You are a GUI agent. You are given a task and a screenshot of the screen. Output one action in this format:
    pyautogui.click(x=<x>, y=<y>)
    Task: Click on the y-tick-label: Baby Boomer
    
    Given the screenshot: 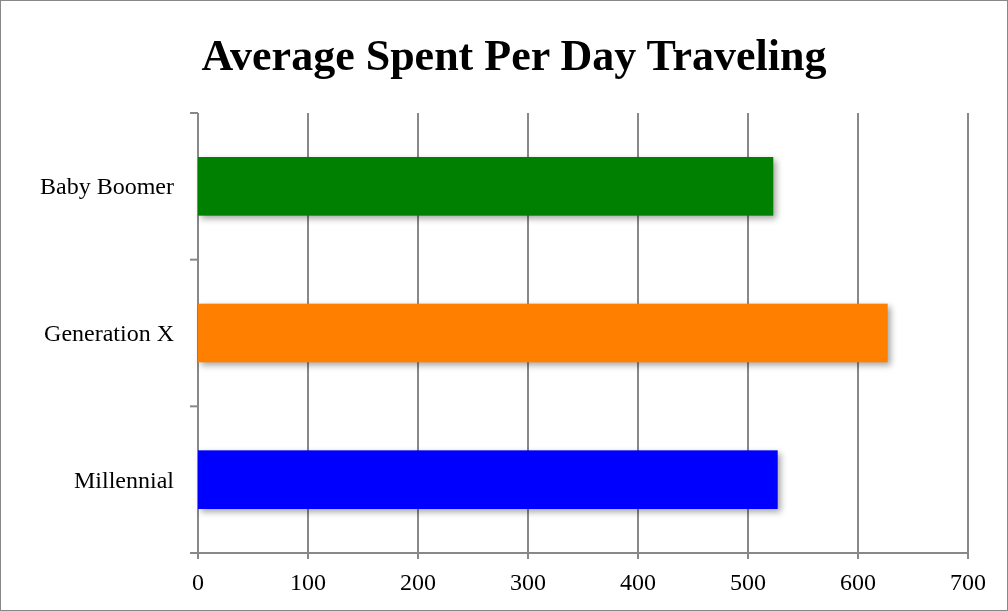 What is the action you would take?
    pyautogui.click(x=107, y=186)
    